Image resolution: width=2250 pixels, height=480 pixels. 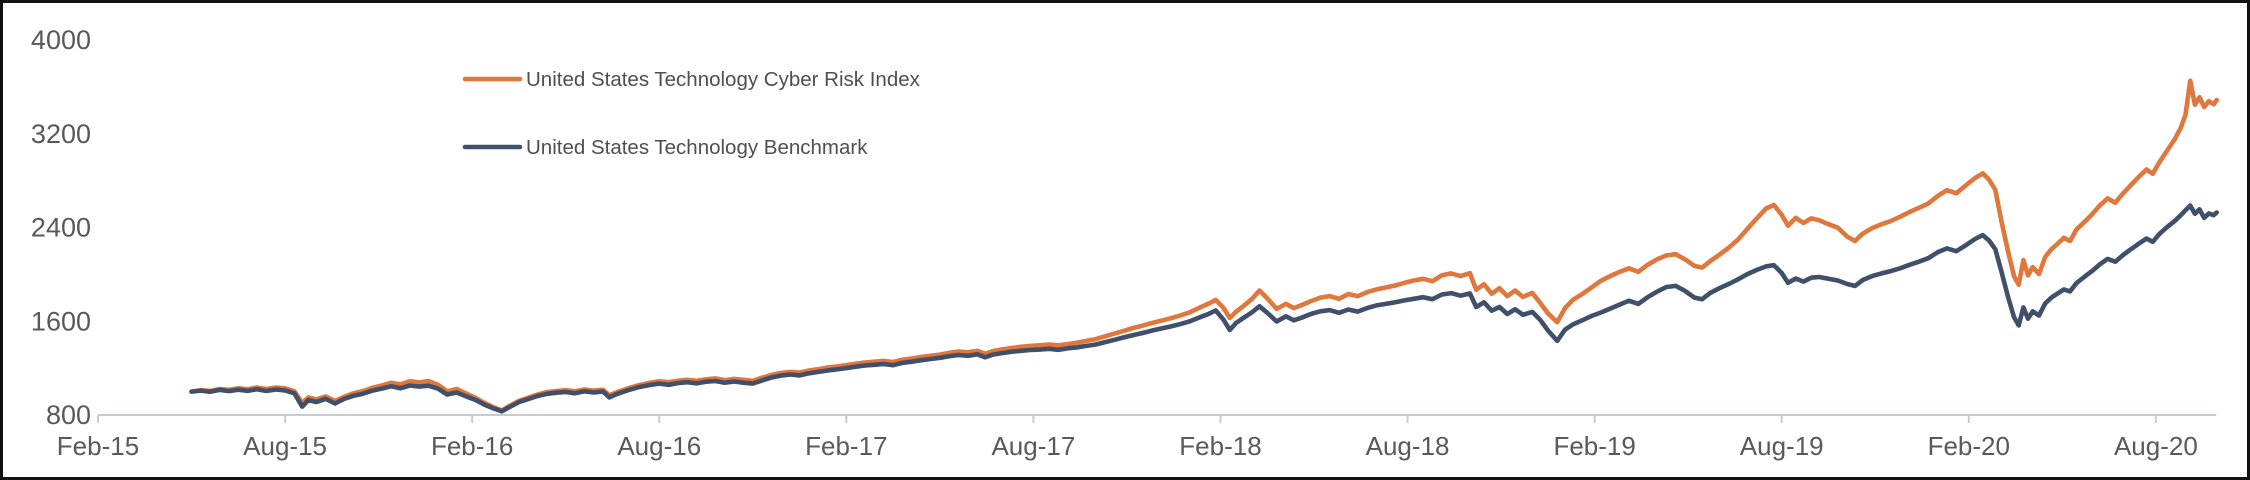 What do you see at coordinates (659, 446) in the screenshot?
I see `x-axis-tick-label: Aug-16` at bounding box center [659, 446].